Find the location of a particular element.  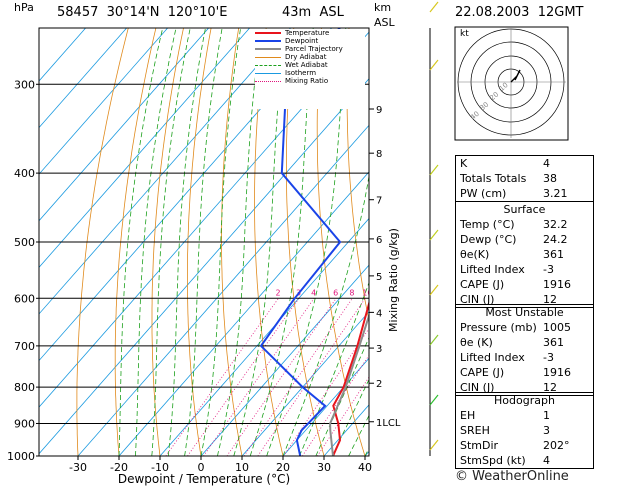

mixing-ratio-axis-title: Mixing Ratio (g/kg) is located at coordinates (393, 280).